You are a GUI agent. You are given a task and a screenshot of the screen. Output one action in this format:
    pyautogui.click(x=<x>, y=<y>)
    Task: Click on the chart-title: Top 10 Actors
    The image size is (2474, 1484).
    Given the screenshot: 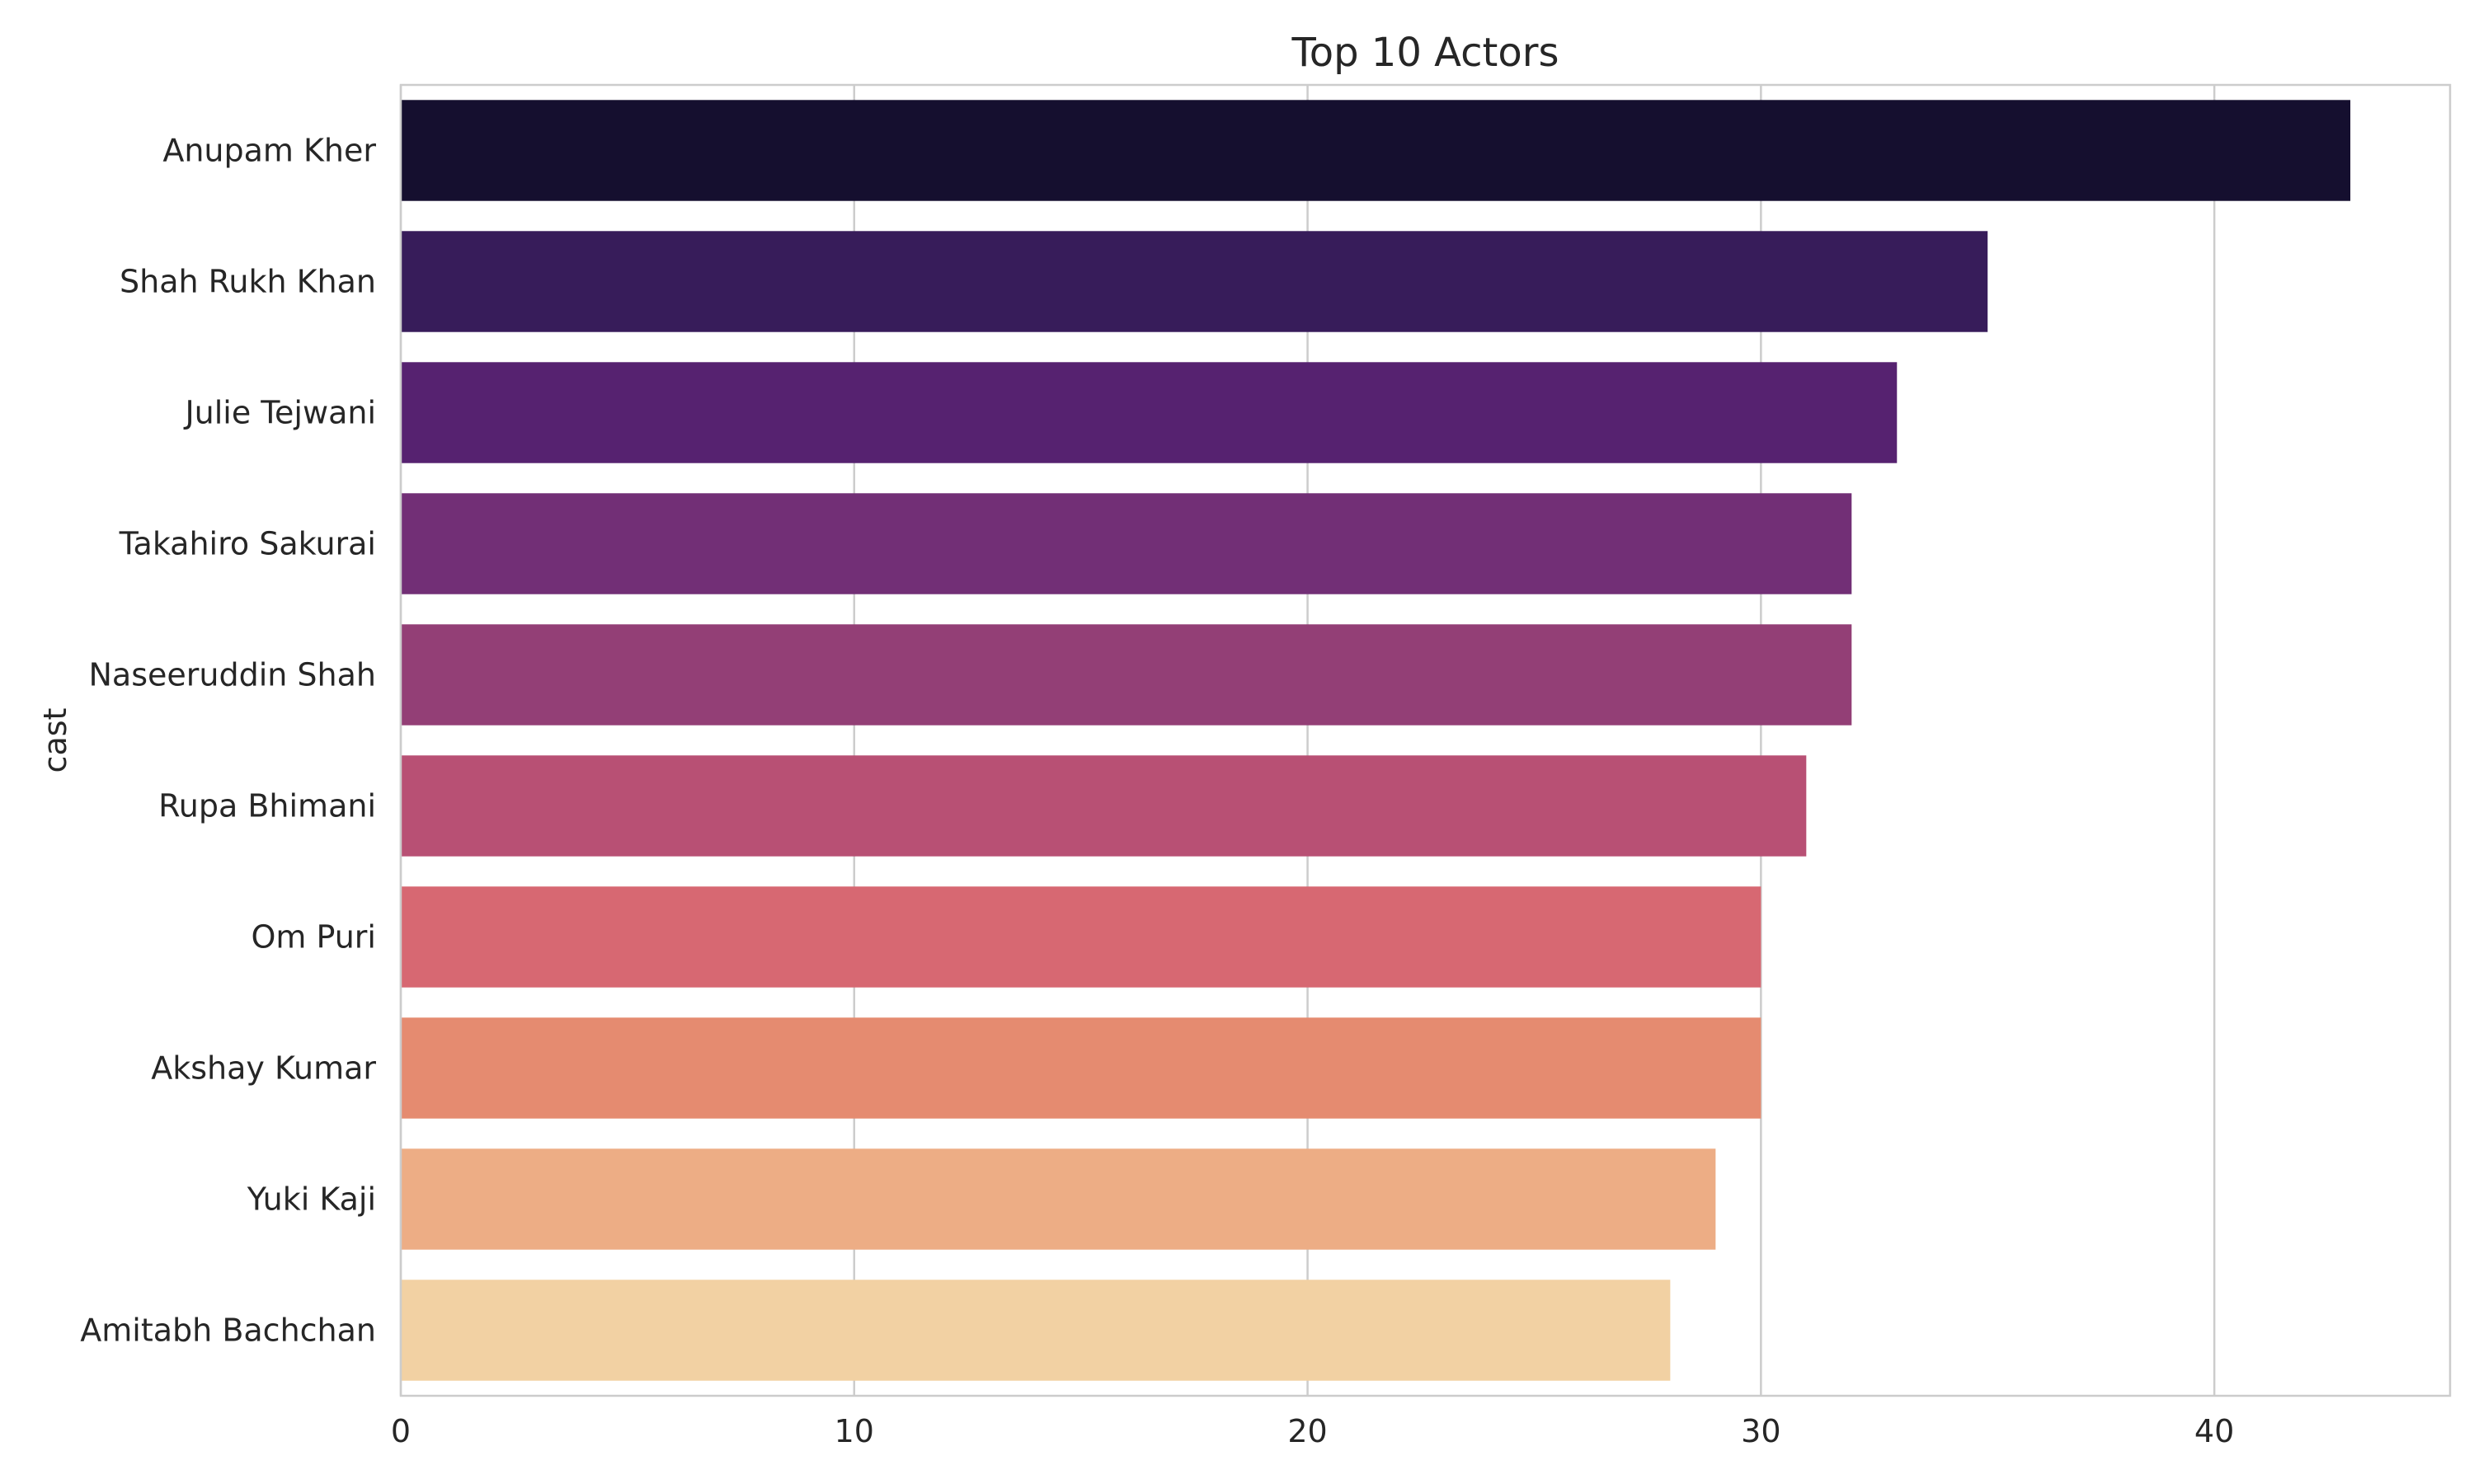 What is the action you would take?
    pyautogui.click(x=1425, y=53)
    